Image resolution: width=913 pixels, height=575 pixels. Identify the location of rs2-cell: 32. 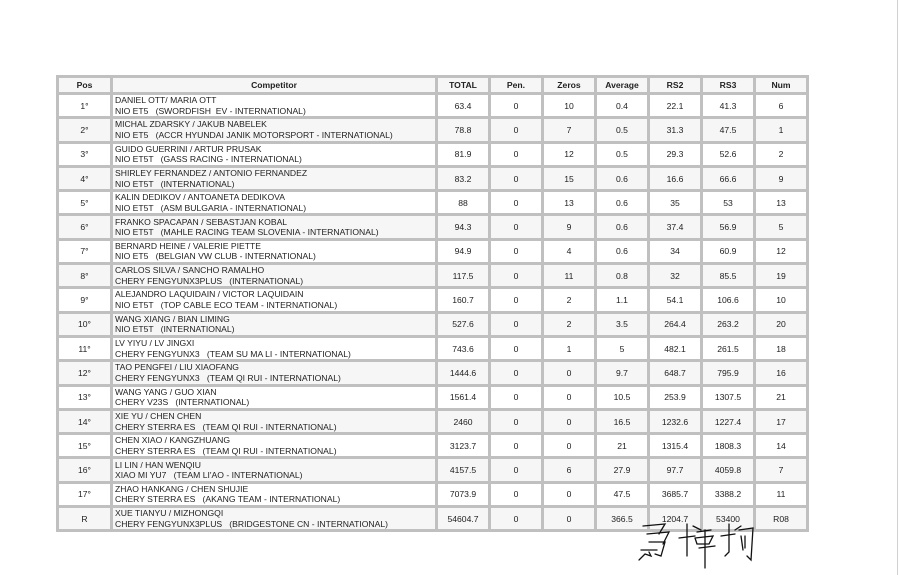
(675, 276).